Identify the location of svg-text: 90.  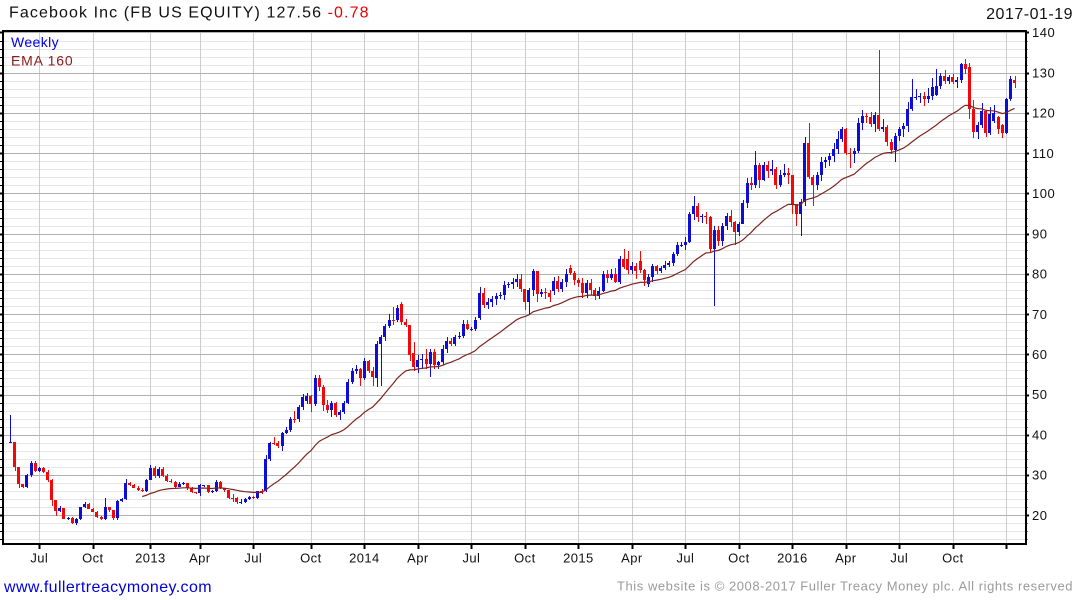
(1039, 233).